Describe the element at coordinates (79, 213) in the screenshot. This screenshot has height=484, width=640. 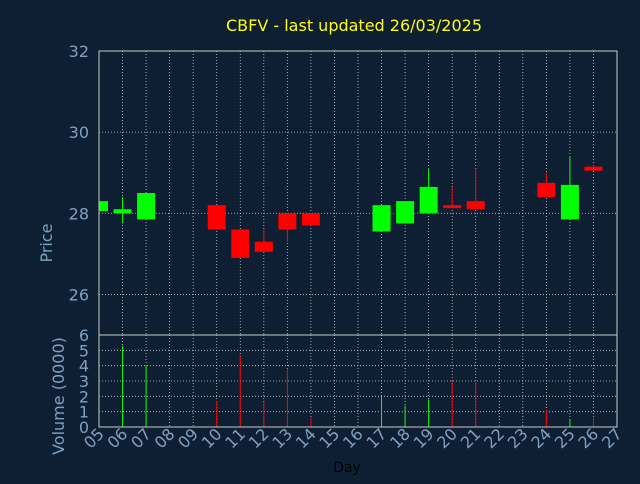
I see `price-tick-label: 28` at that location.